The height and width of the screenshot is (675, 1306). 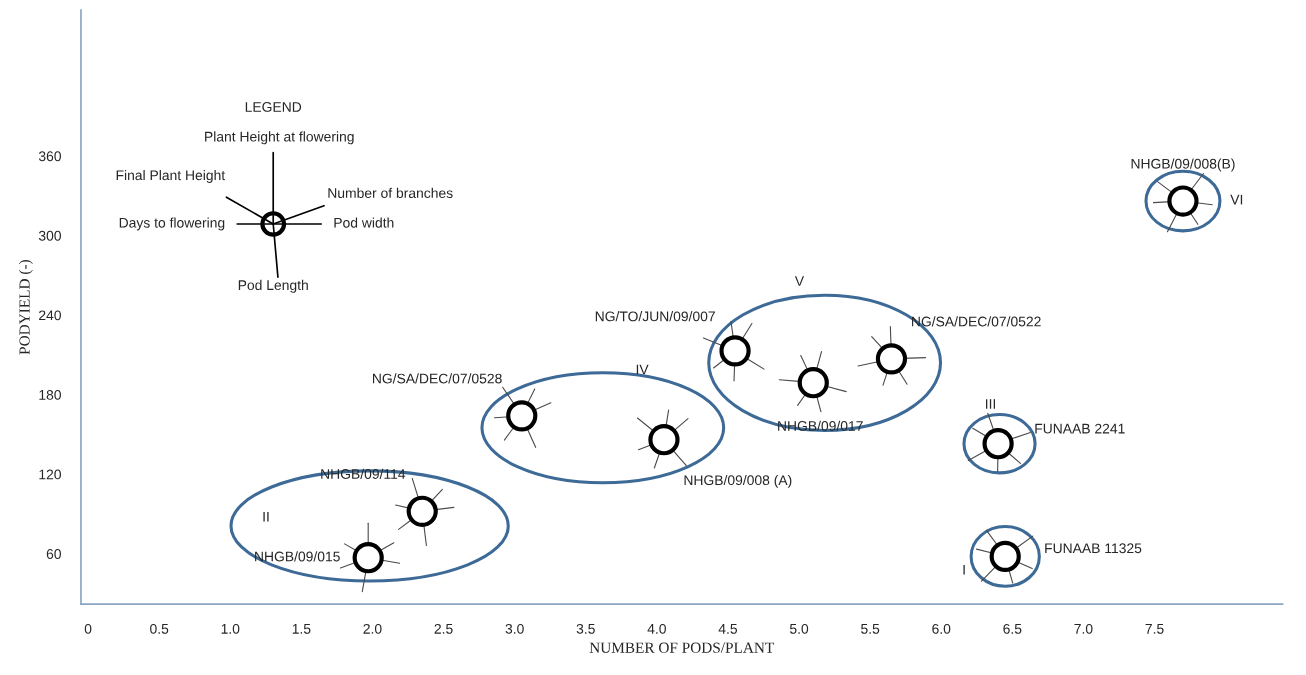 What do you see at coordinates (172, 224) in the screenshot?
I see `annotation: Days to flowering` at bounding box center [172, 224].